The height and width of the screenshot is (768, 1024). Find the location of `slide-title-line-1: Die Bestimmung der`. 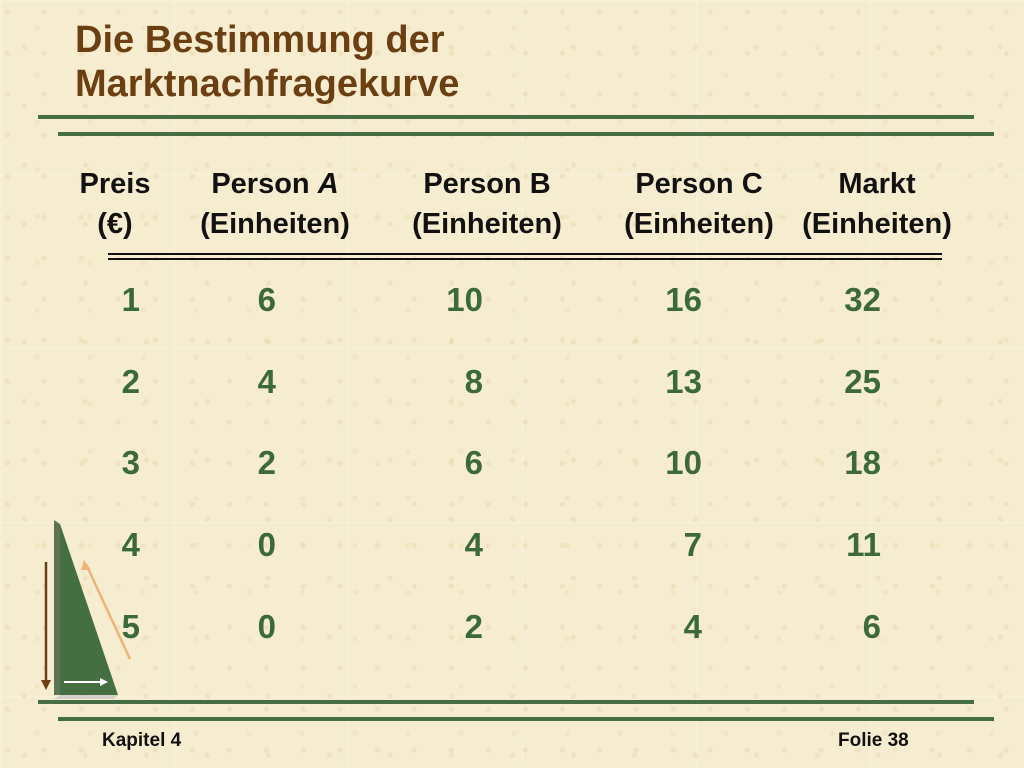

slide-title-line-1: Die Bestimmung der is located at coordinates (260, 40).